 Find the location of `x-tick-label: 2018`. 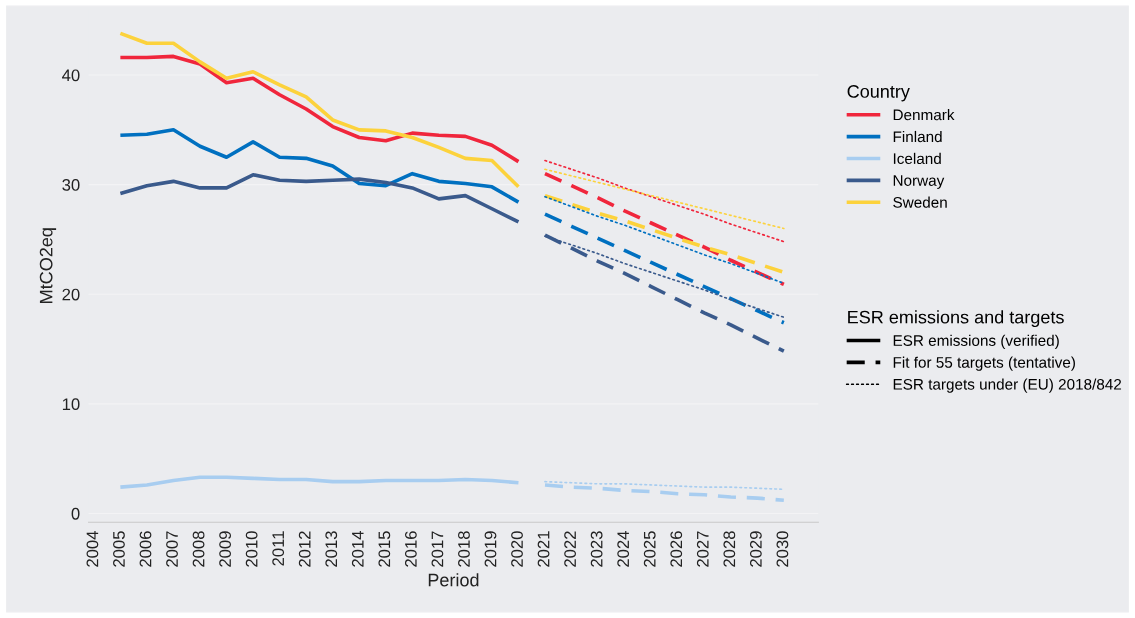

x-tick-label: 2018 is located at coordinates (464, 549).